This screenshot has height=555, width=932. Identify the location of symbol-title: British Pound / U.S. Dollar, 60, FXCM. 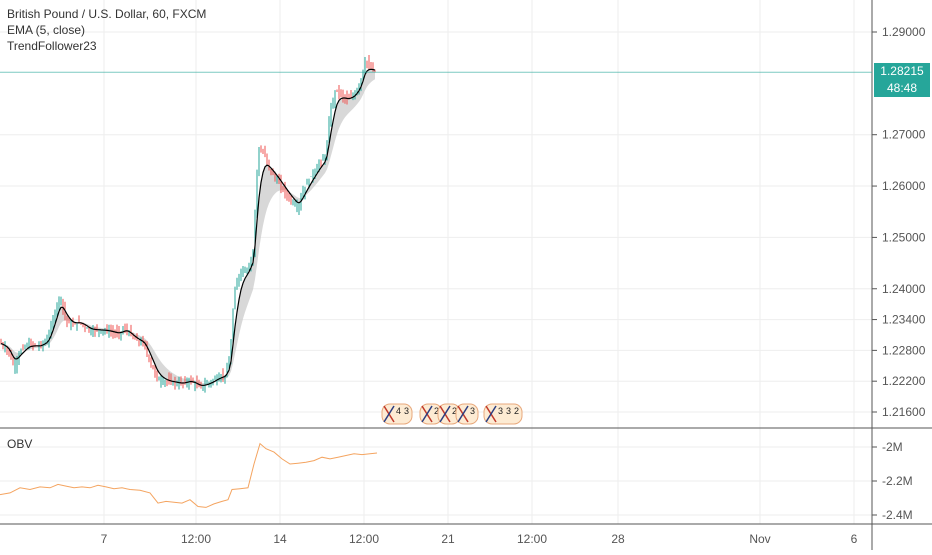
(107, 14).